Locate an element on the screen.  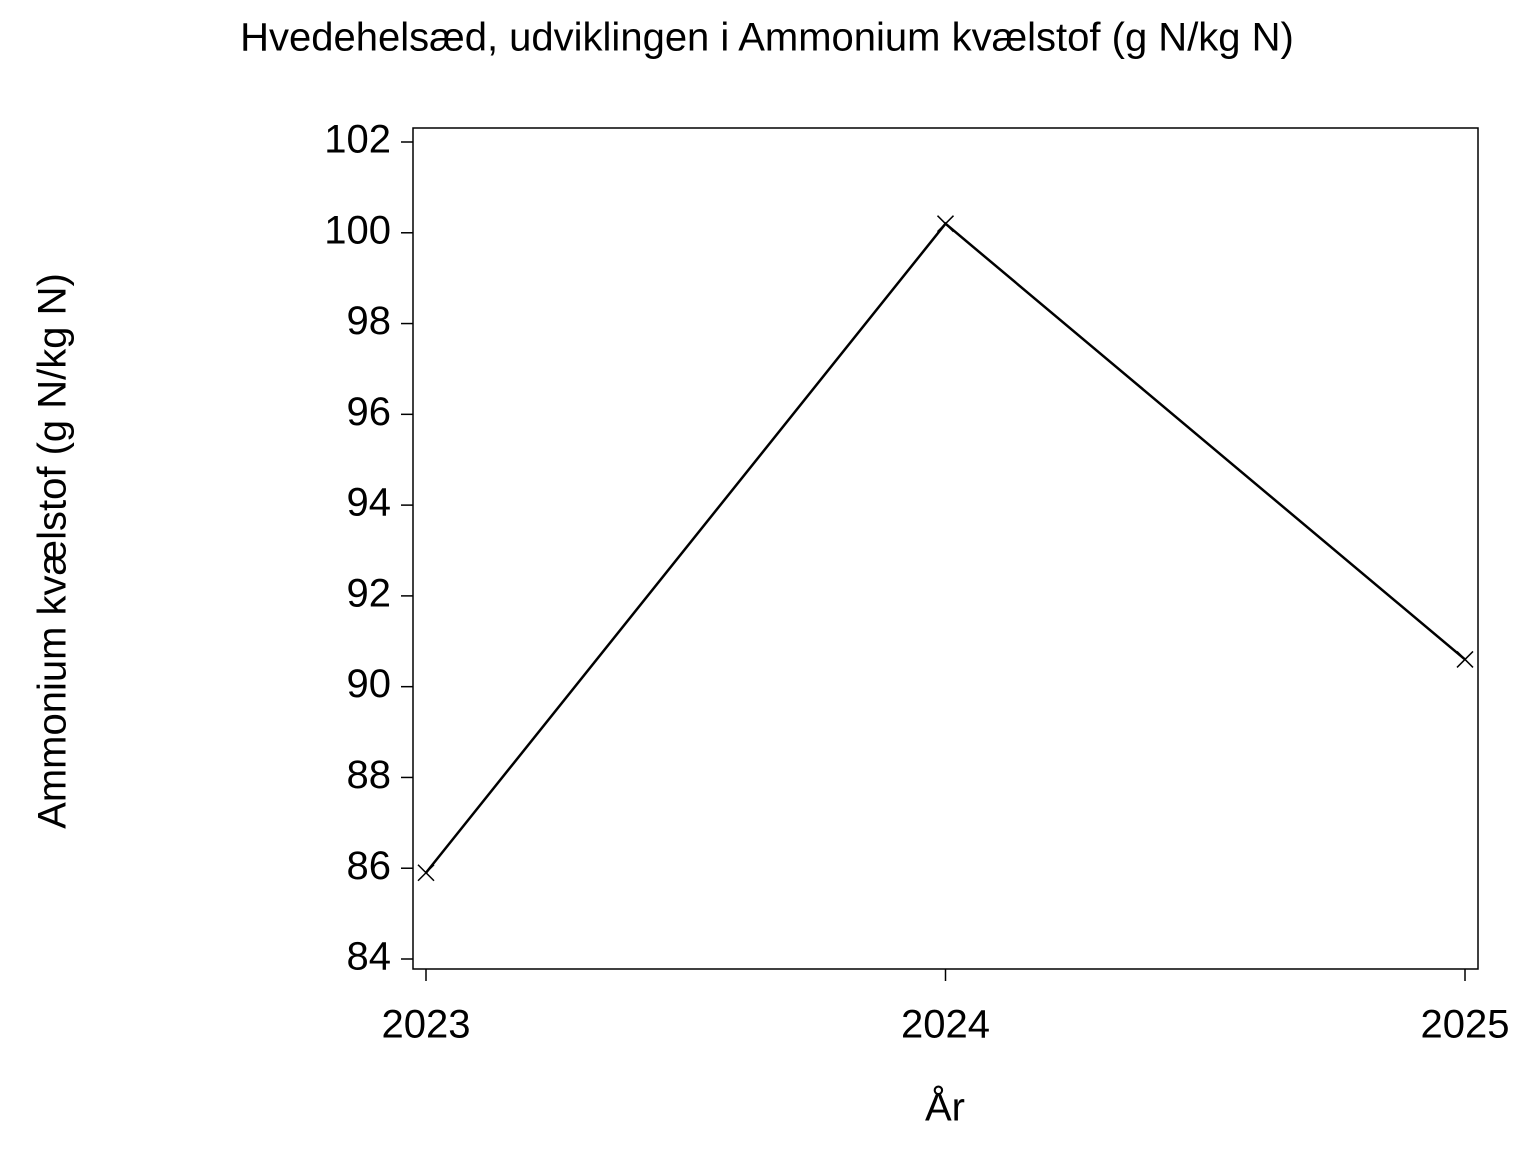
y-tick-label: 98 is located at coordinates (369, 321).